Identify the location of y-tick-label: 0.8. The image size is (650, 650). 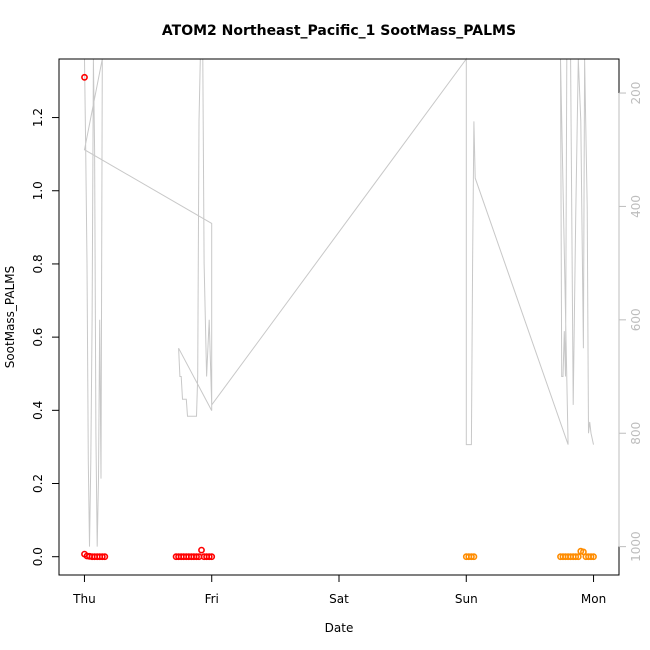
(38, 263).